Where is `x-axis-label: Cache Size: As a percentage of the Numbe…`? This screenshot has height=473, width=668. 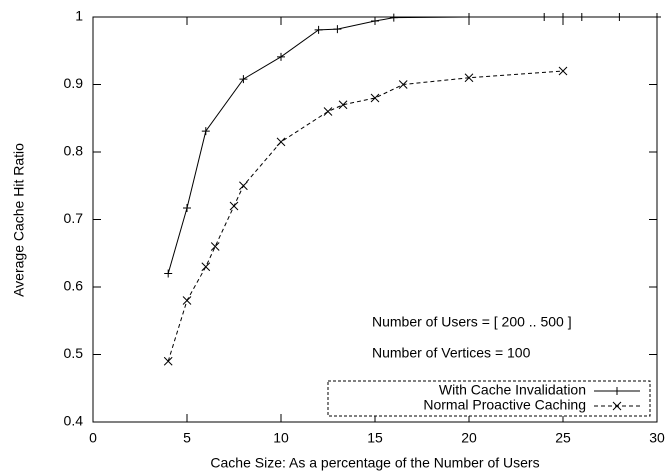
x-axis-label: Cache Size: As a percentage of the Numbe… is located at coordinates (374, 463).